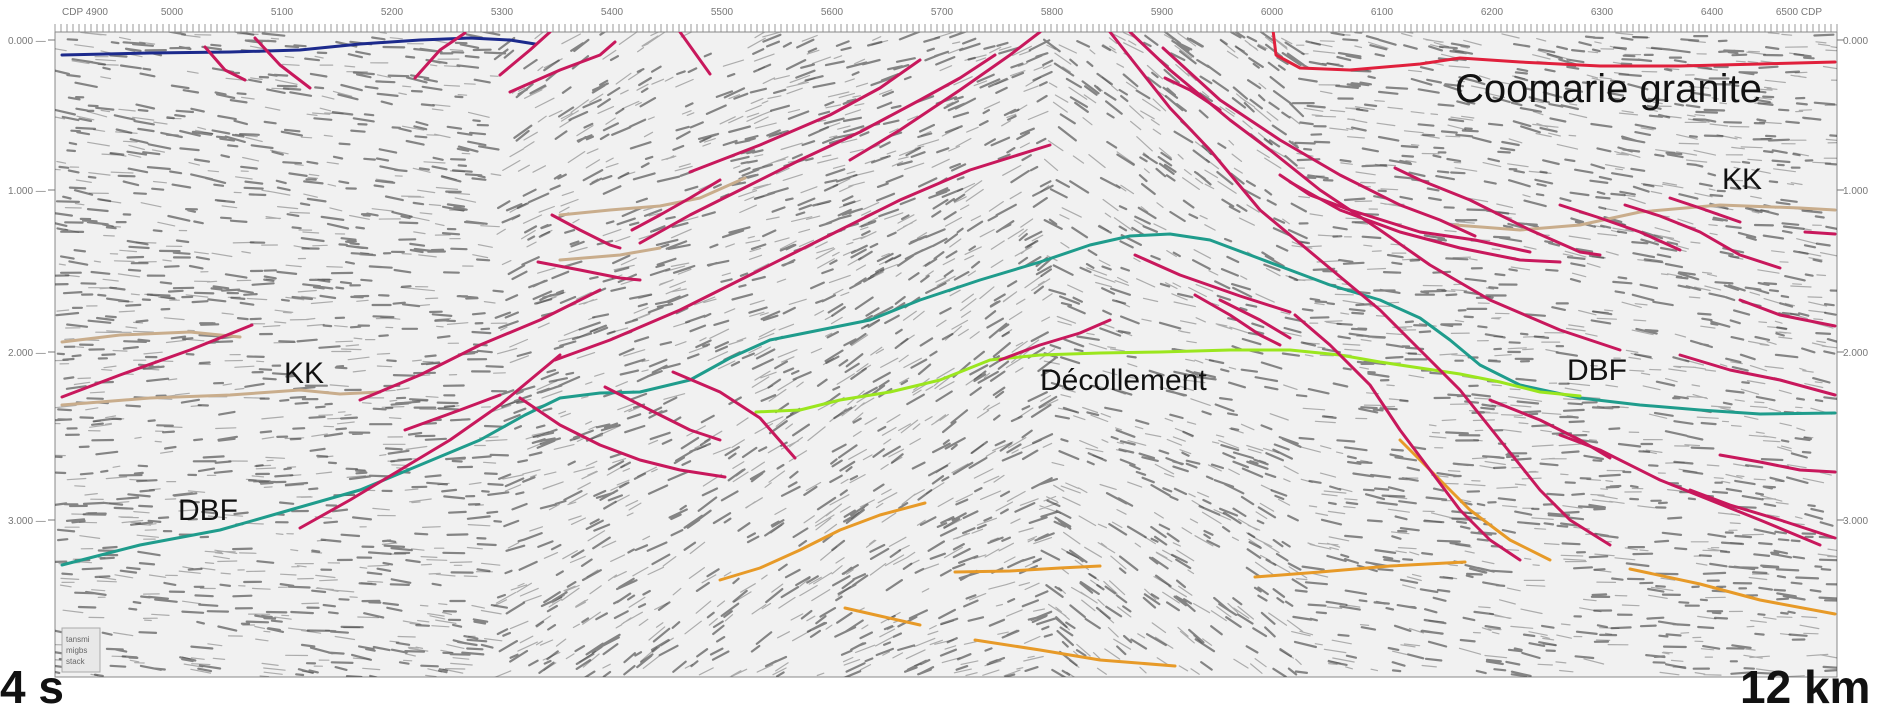  What do you see at coordinates (1712, 12) in the screenshot?
I see `cdp-tick-label: 6400` at bounding box center [1712, 12].